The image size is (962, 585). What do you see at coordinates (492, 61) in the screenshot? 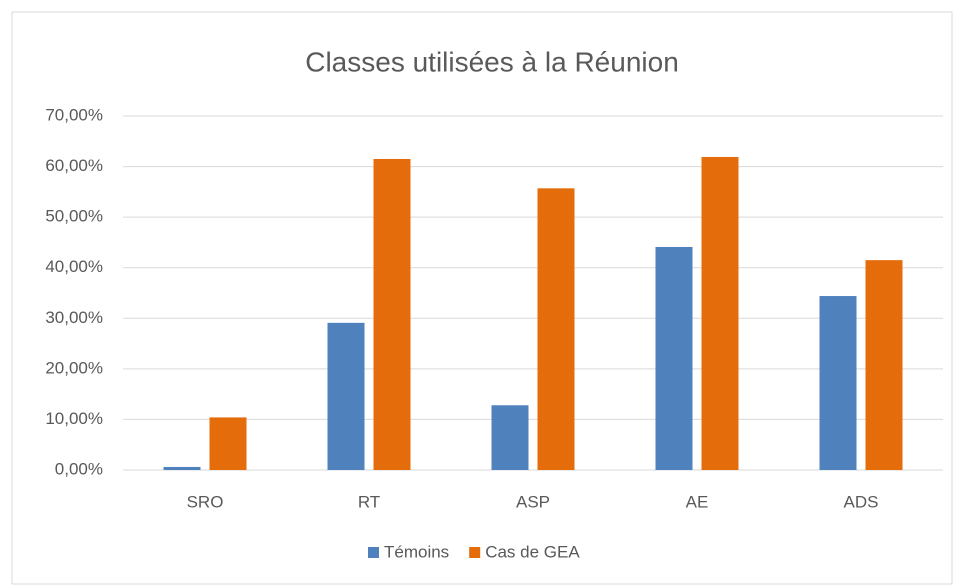
I see `chart-title: Classes utilisées à la Réunion` at bounding box center [492, 61].